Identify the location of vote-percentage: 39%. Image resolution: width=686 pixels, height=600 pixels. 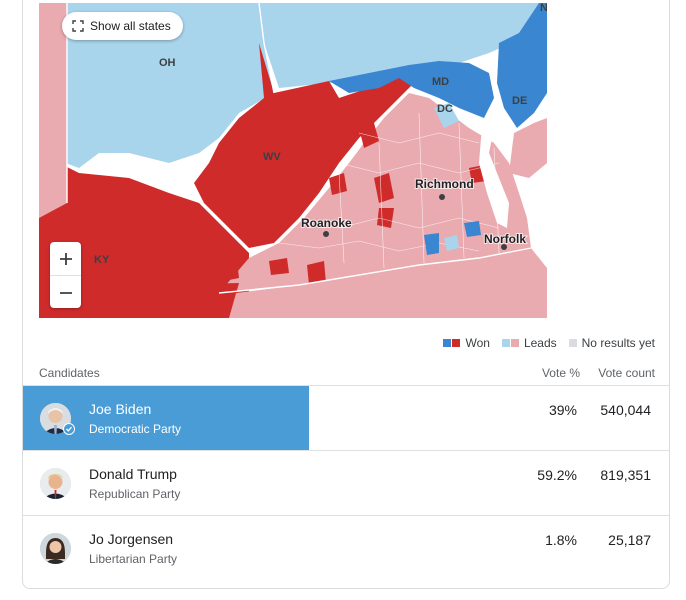
(562, 410).